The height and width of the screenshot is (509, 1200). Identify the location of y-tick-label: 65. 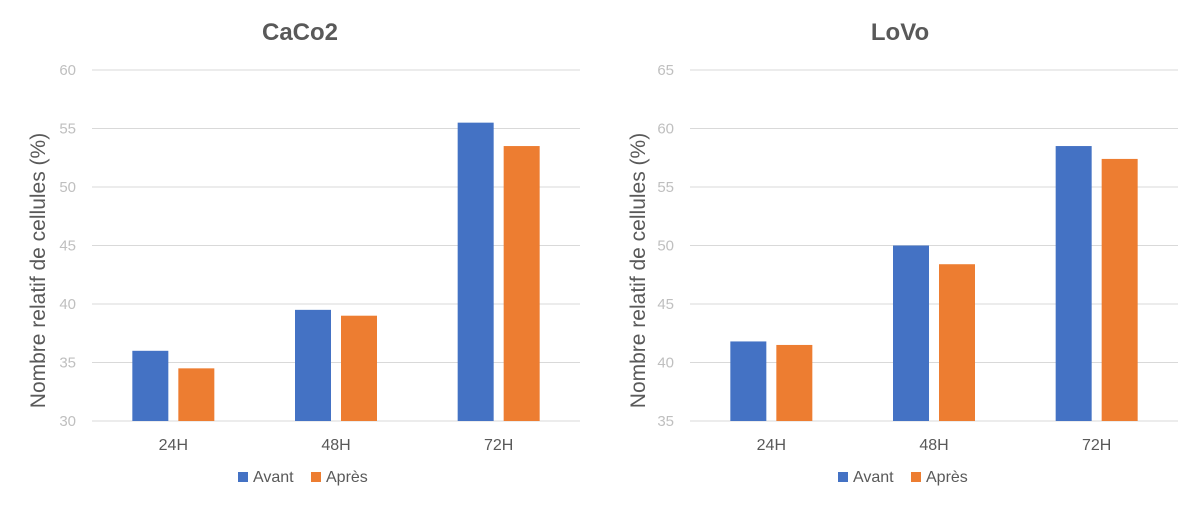
(665, 70).